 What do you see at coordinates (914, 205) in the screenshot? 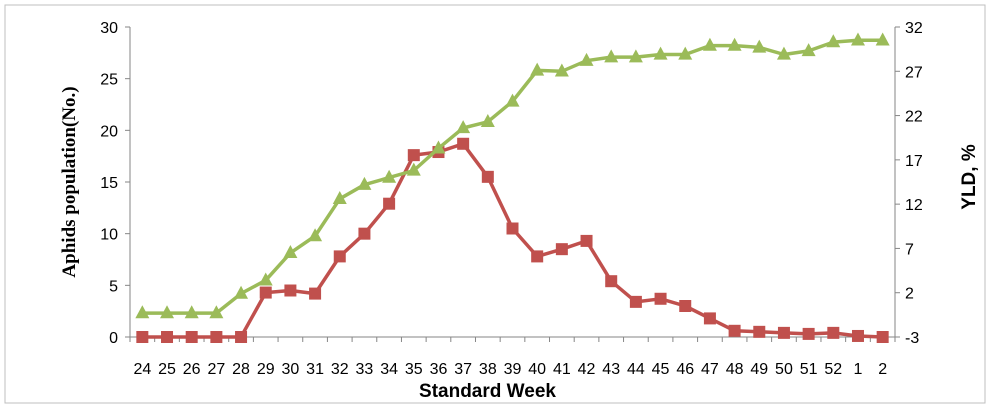
I see `y-right-tick-label: 12` at bounding box center [914, 205].